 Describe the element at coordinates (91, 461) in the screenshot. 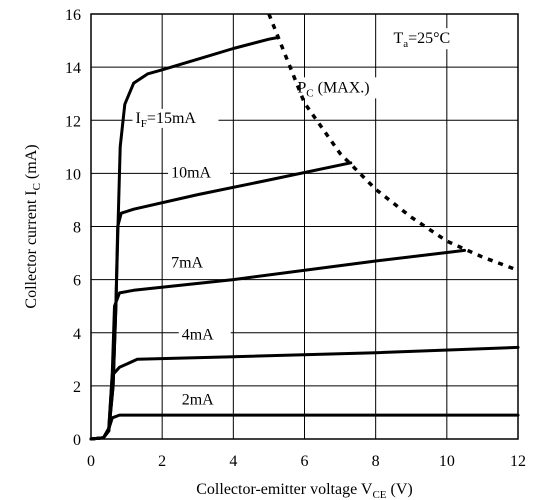

I see `x-tick-label: 0` at that location.